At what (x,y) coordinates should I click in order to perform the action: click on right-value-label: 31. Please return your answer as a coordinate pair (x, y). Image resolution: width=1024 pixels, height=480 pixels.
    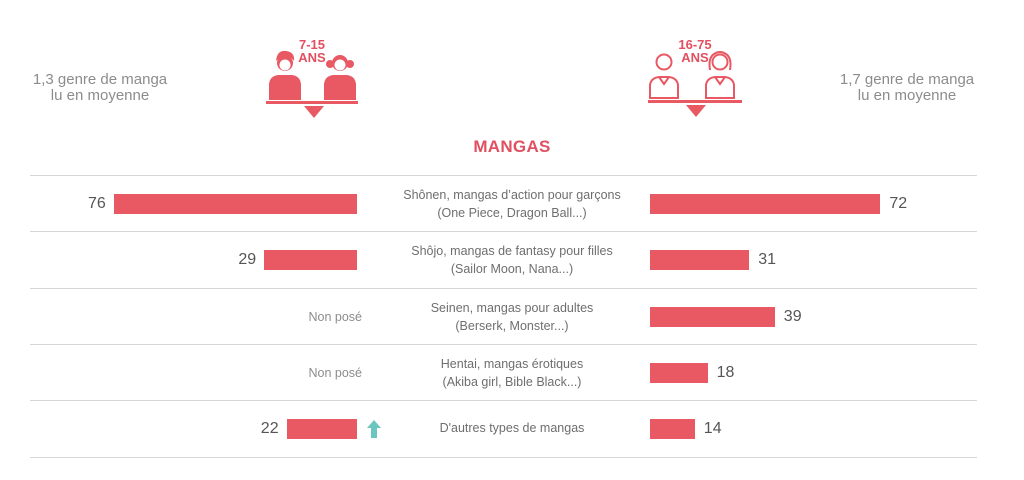
    Looking at the image, I should click on (767, 260).